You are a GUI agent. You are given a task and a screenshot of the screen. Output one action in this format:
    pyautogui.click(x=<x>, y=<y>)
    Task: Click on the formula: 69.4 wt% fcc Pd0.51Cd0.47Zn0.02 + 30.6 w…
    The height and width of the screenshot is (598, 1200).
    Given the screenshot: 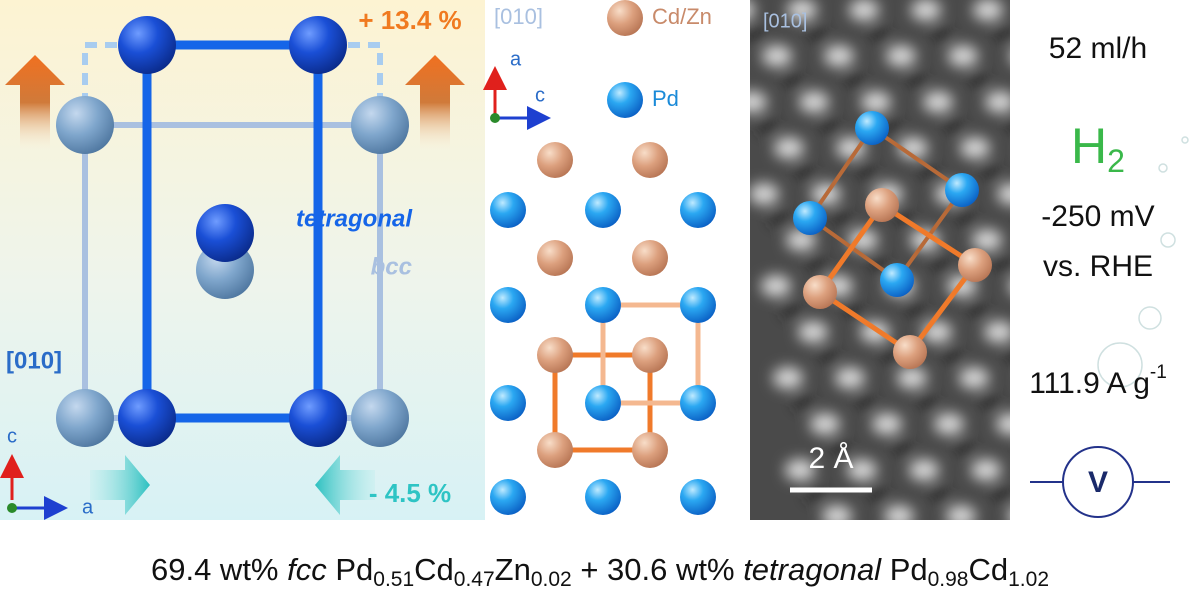 What is the action you would take?
    pyautogui.click(x=600, y=571)
    